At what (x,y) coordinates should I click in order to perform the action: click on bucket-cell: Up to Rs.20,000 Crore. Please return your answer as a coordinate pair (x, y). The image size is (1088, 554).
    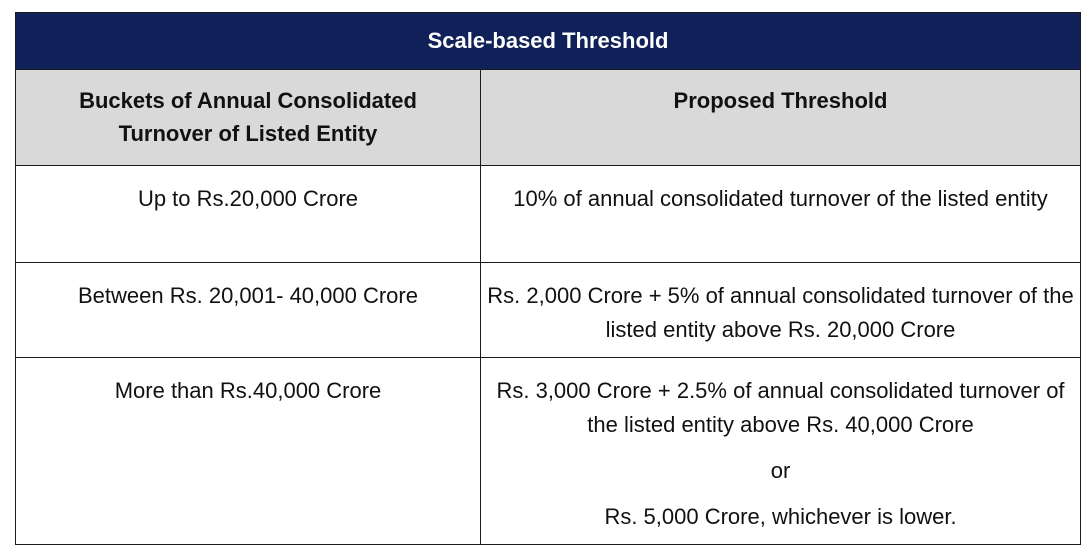
    Looking at the image, I should click on (248, 214).